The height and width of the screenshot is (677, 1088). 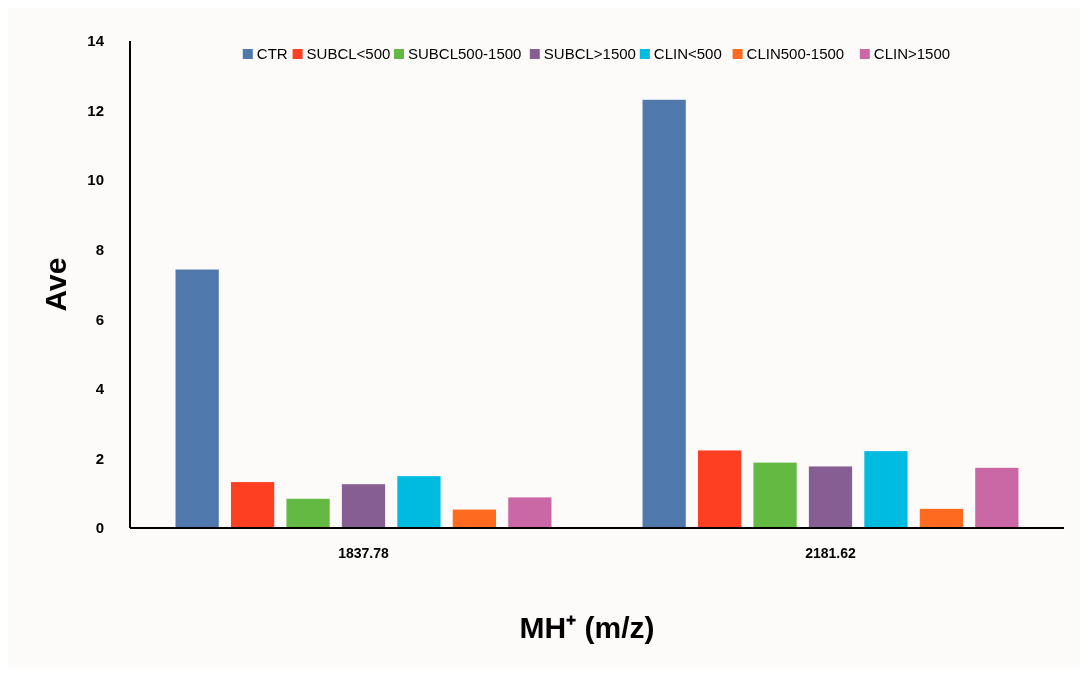 What do you see at coordinates (99, 528) in the screenshot?
I see `y-tick-label: 0` at bounding box center [99, 528].